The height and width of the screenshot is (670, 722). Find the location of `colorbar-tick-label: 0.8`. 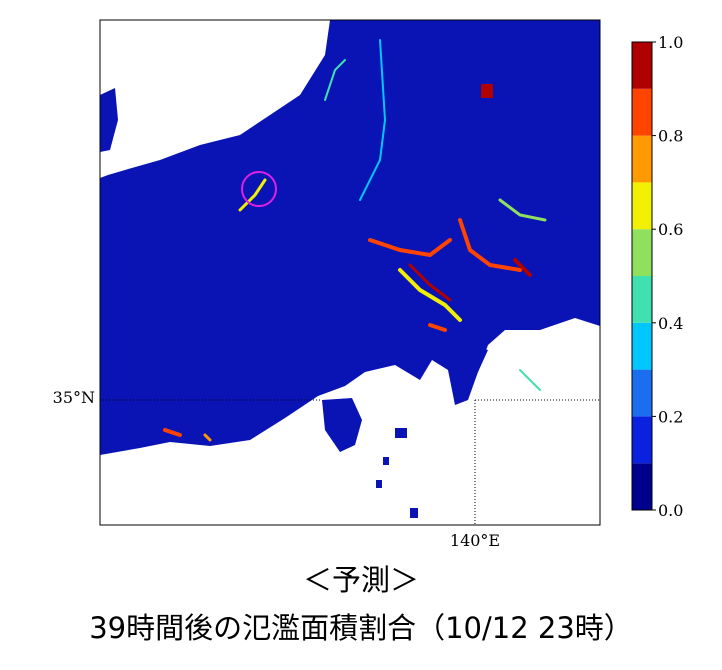

colorbar-tick-label: 0.8 is located at coordinates (670, 136).